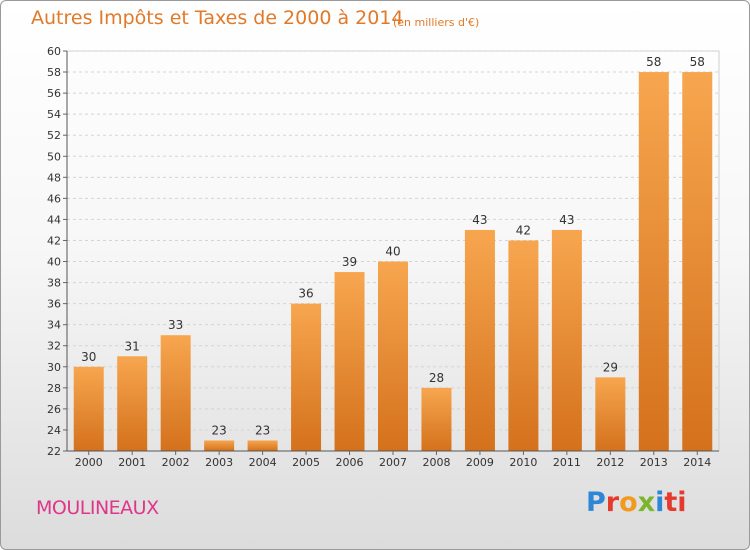  I want to click on y-tick-label: 24, so click(54, 430).